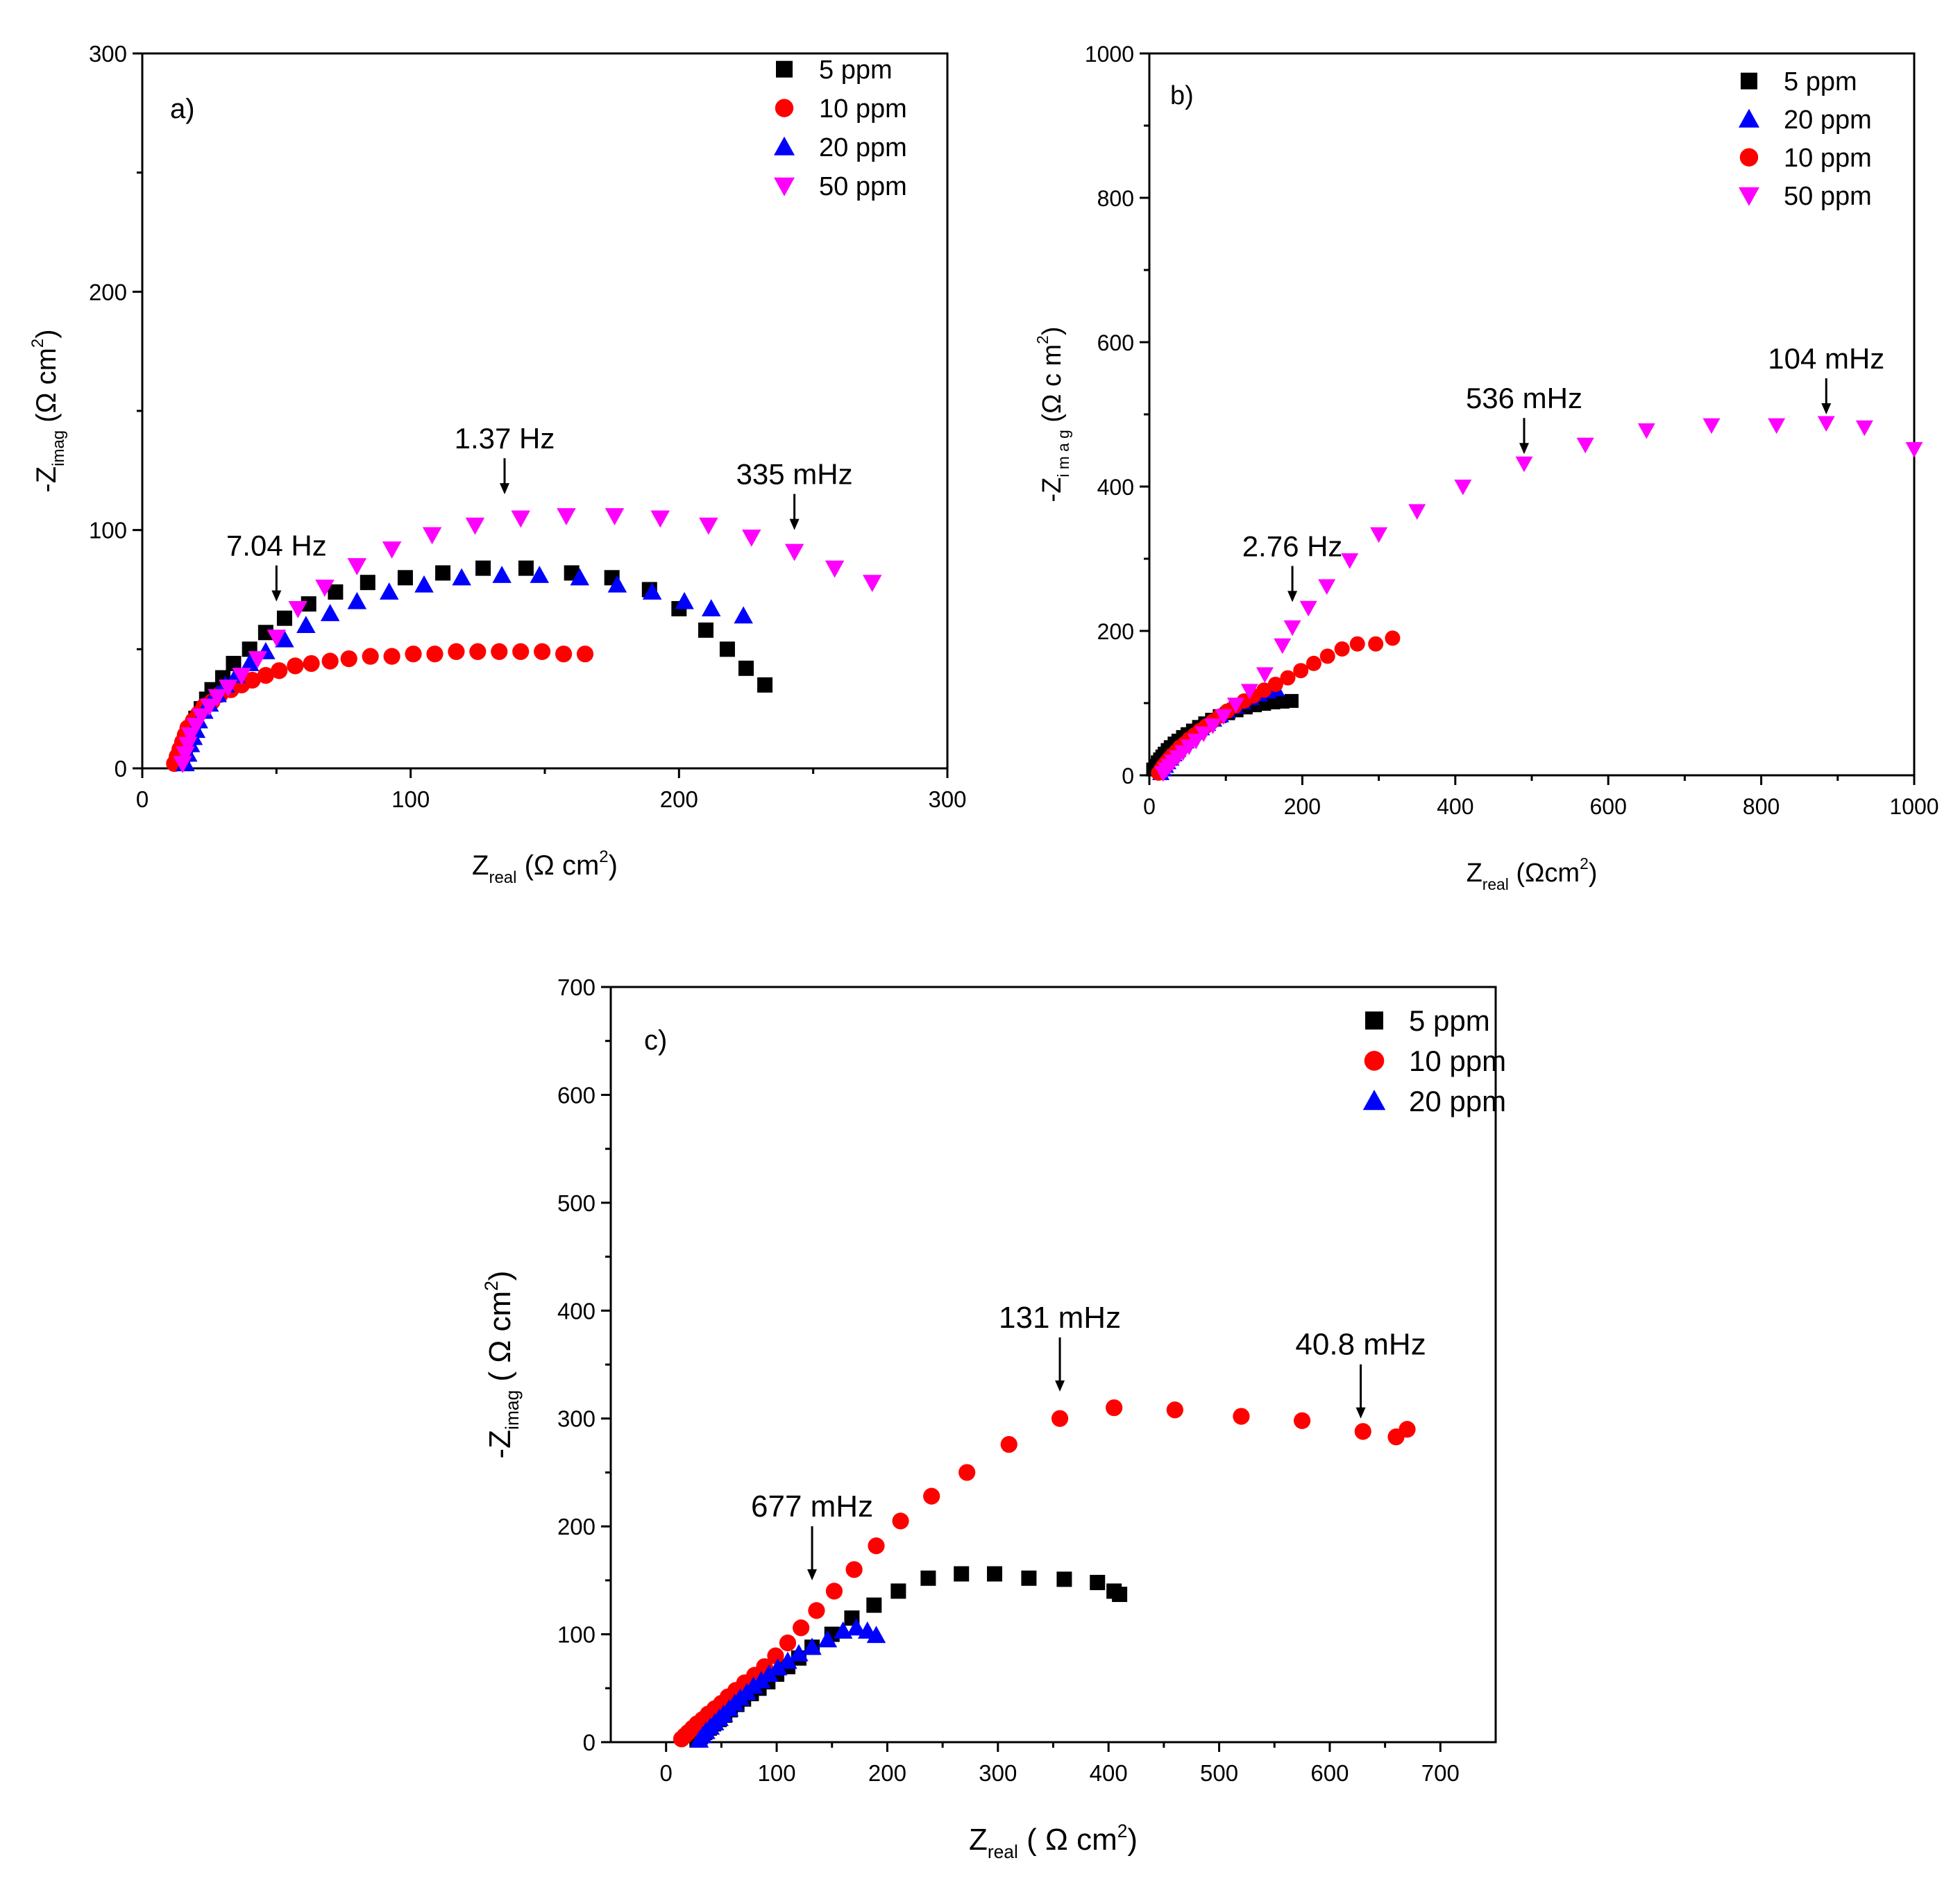 Image resolution: width=1960 pixels, height=1890 pixels. I want to click on y-tick-label: 700, so click(576, 987).